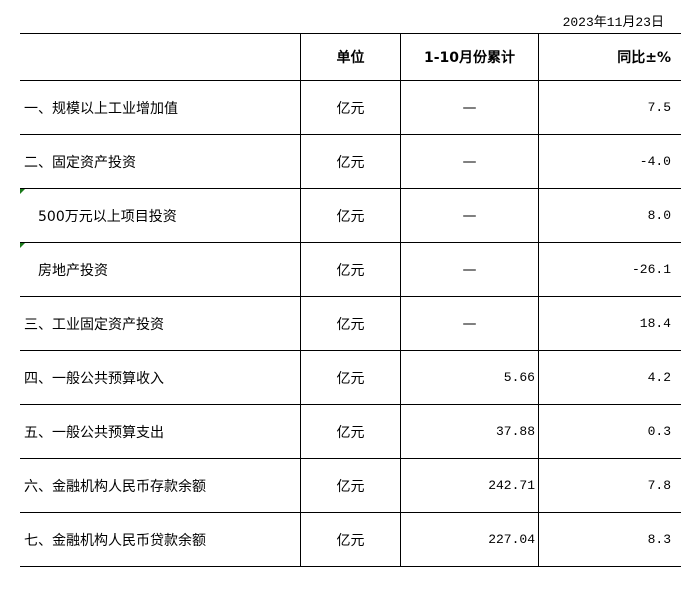  Describe the element at coordinates (469, 485) in the screenshot. I see `row-cumulative: 242.71` at that location.